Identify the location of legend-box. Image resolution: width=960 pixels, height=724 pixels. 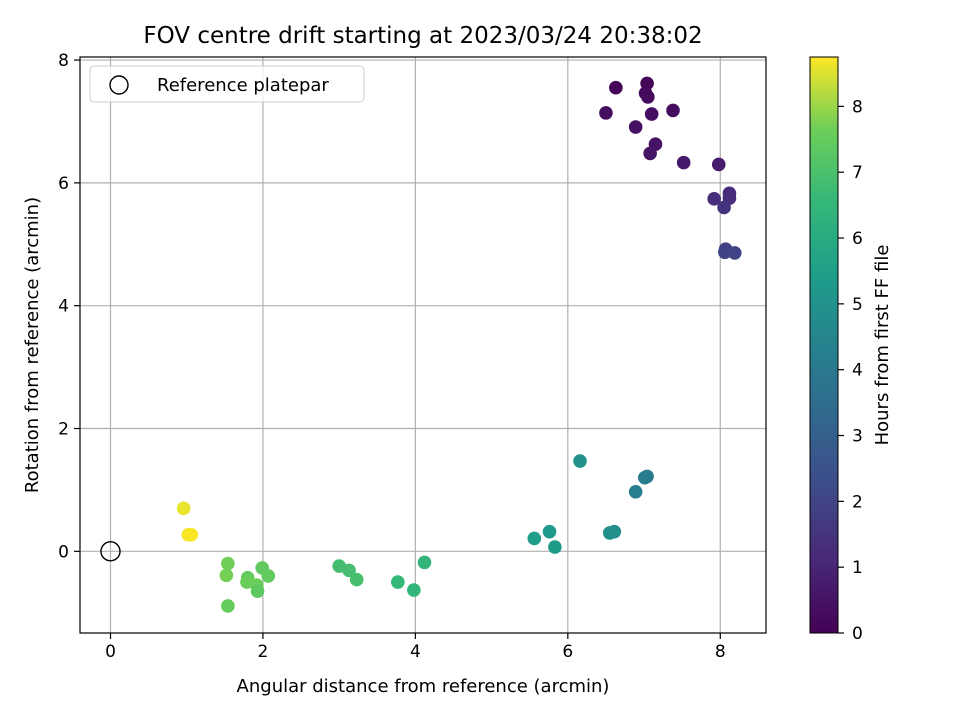
(227, 84).